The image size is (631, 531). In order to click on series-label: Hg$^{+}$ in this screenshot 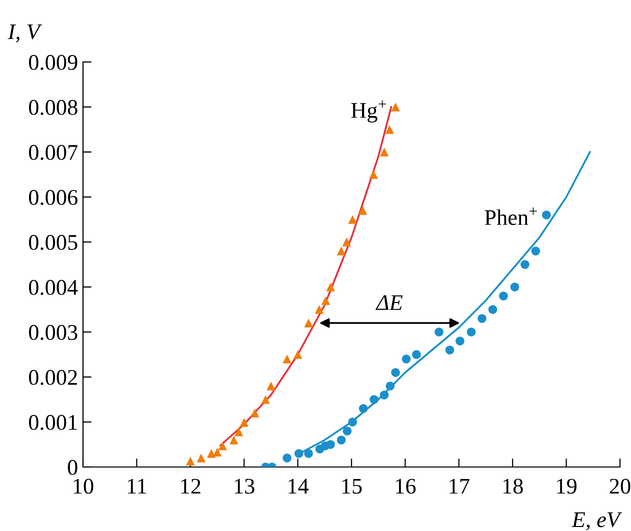, I will do `click(368, 111)`.